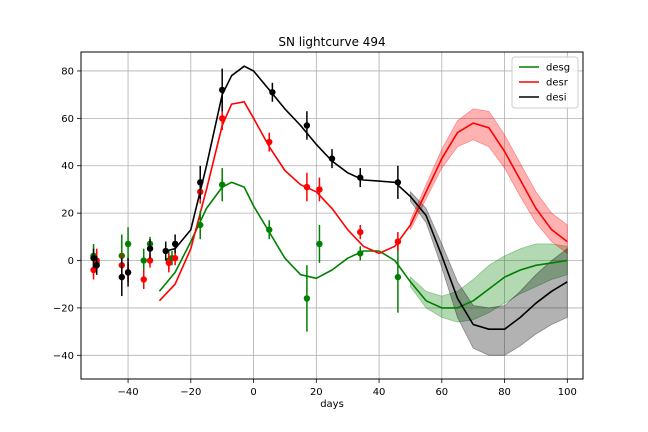  I want to click on legend-label-desi: desi, so click(556, 98).